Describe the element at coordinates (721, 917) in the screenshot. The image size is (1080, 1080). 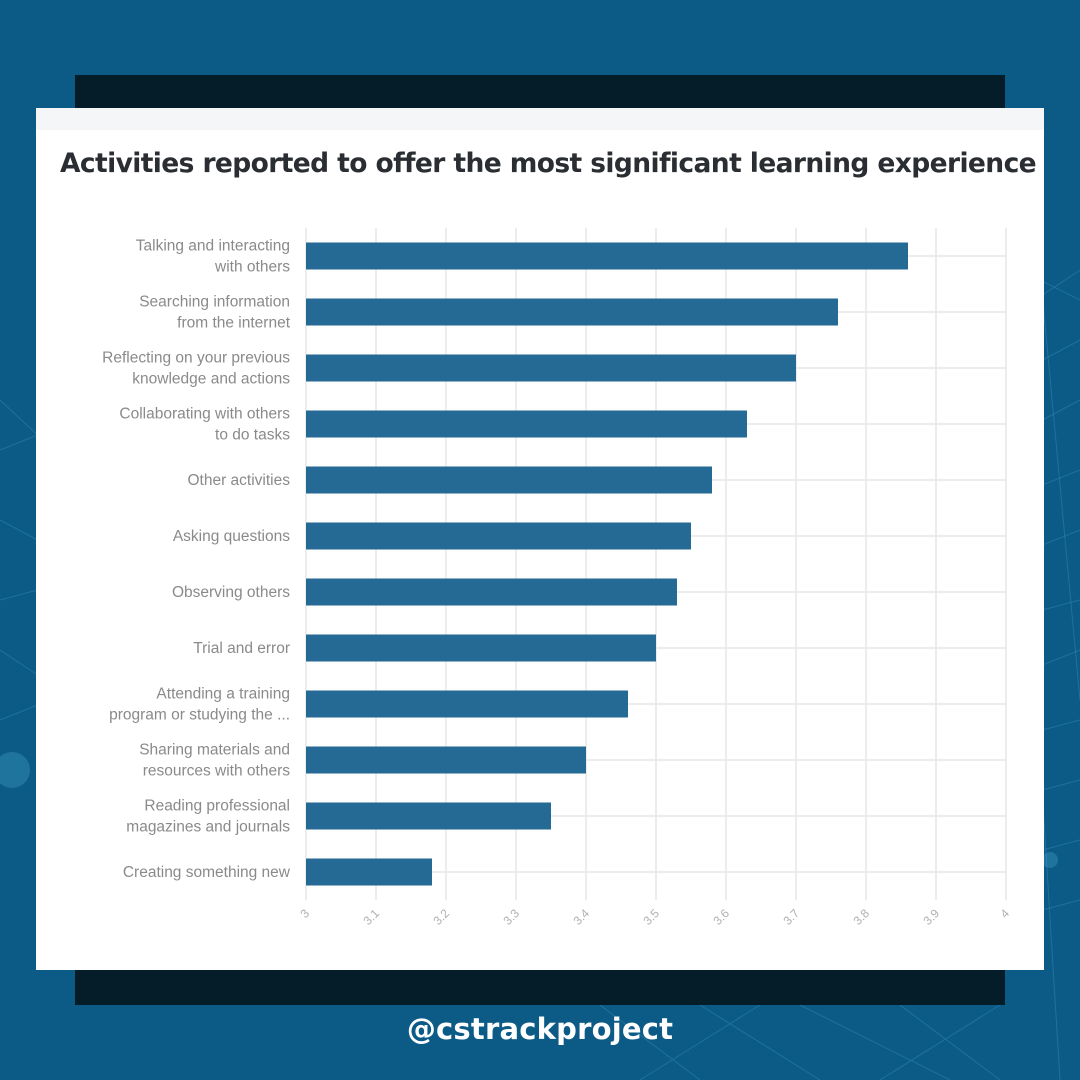
I see `x-tick-label: 3.6` at that location.